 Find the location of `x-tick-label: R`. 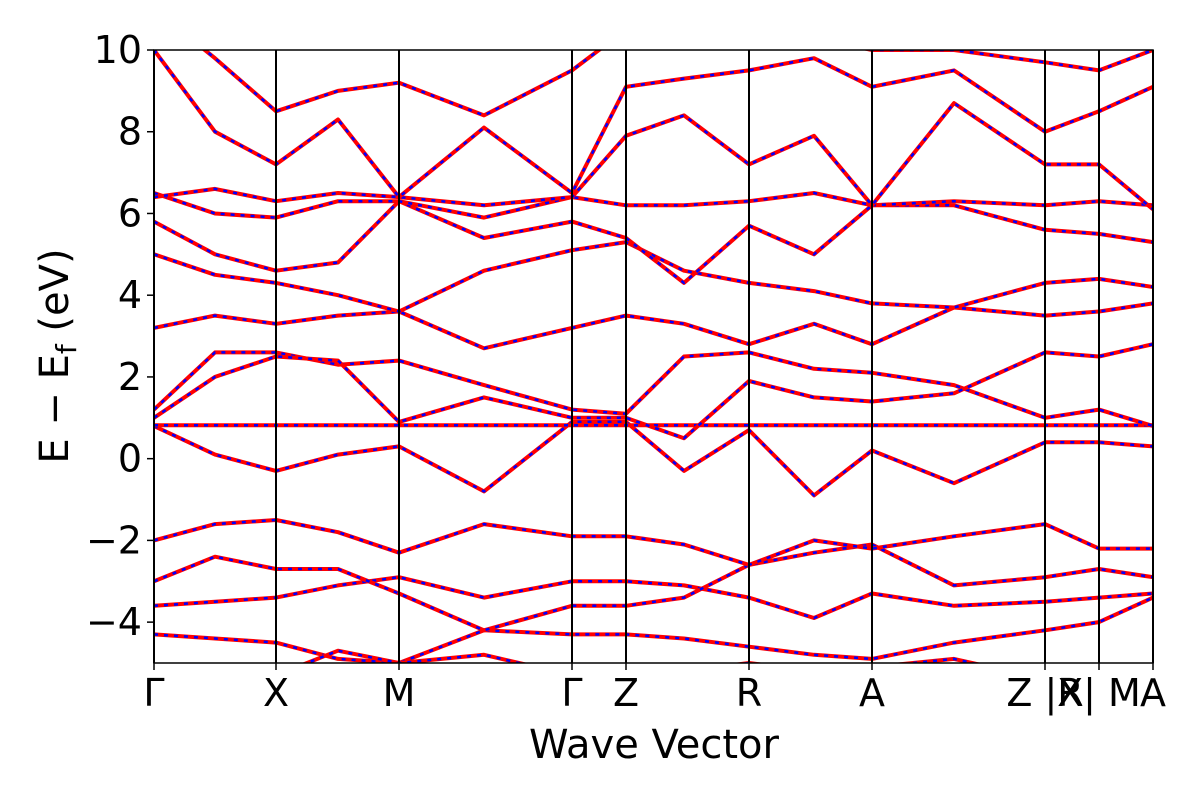

x-tick-label: R is located at coordinates (749, 693).